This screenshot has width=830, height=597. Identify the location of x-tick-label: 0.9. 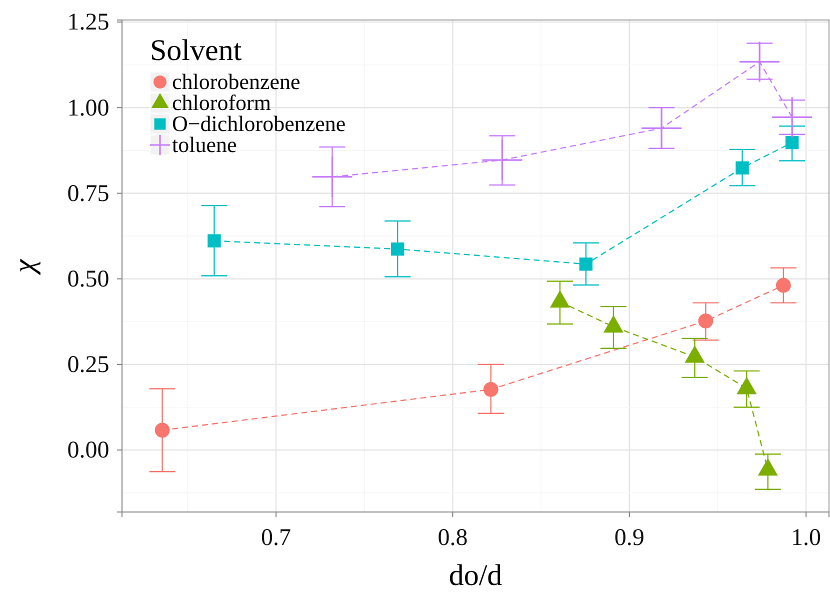
(629, 538).